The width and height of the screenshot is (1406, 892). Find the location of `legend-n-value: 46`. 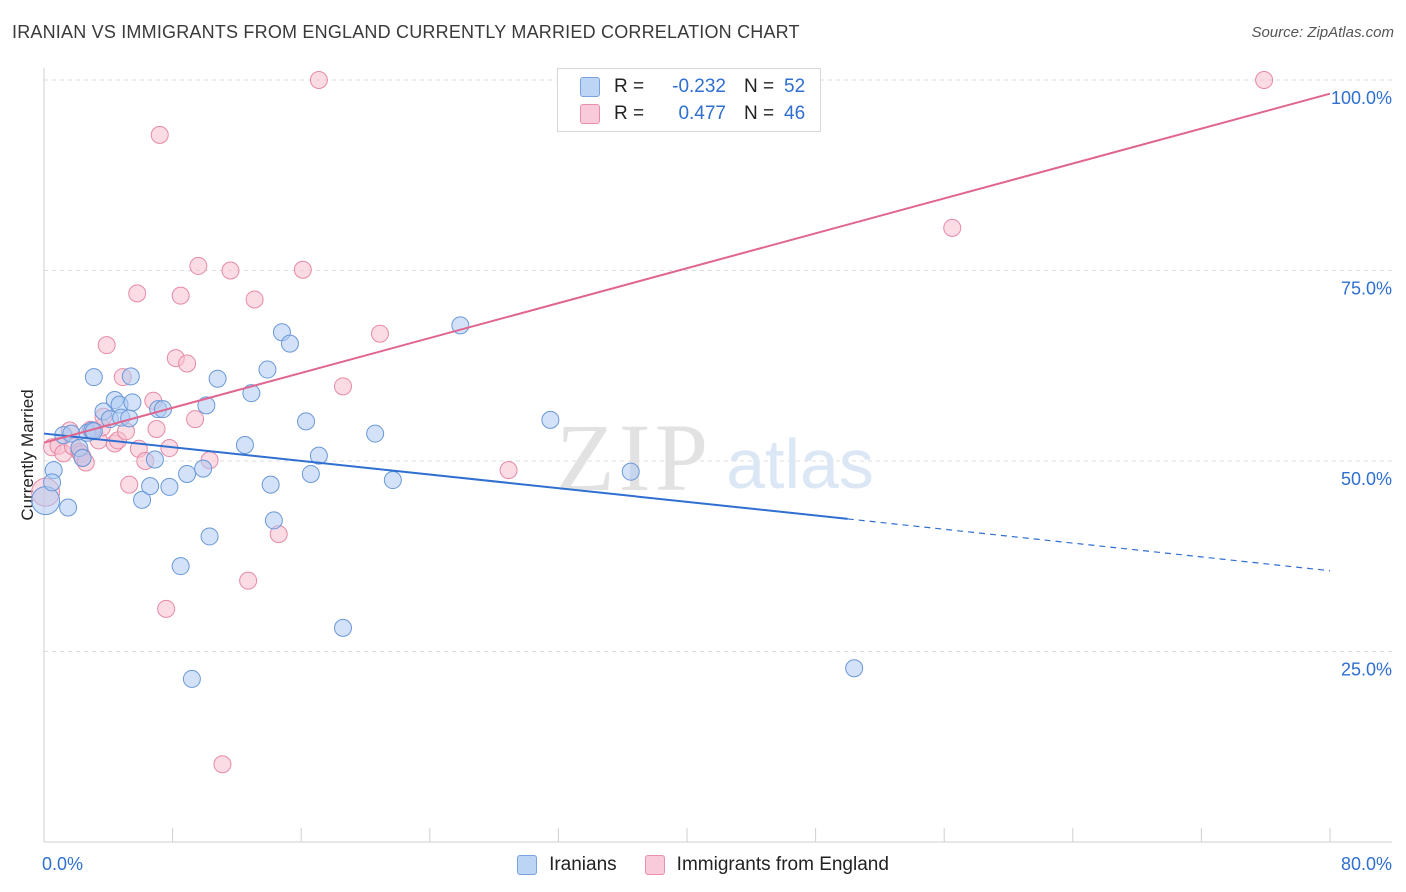

legend-n-value: 46 is located at coordinates (795, 113).